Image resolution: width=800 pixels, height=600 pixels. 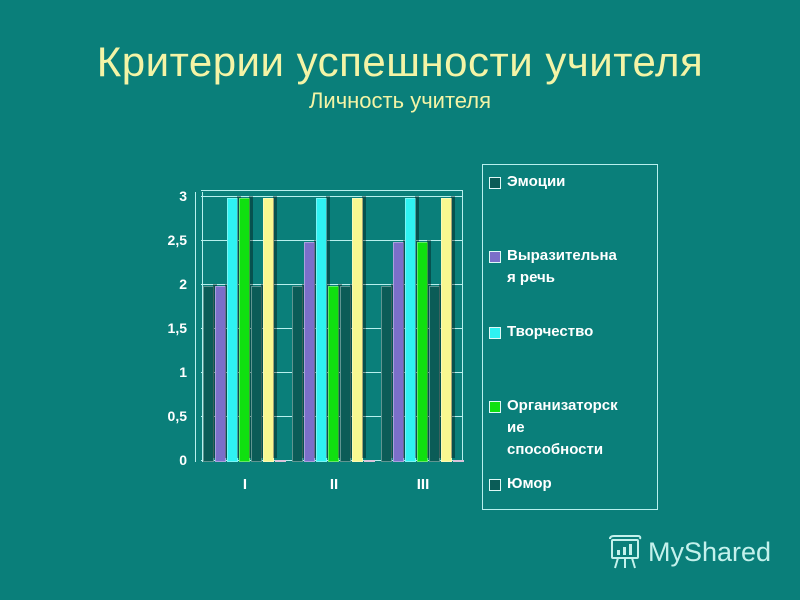 What do you see at coordinates (562, 427) in the screenshot?
I see `legend-label: Организаторск ие способности` at bounding box center [562, 427].